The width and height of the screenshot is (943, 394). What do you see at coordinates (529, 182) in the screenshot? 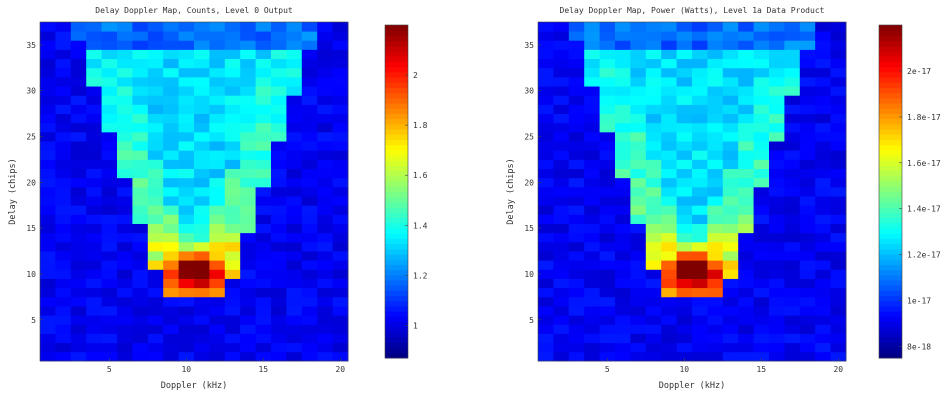
I see `y-tick-label: 20` at bounding box center [529, 182].